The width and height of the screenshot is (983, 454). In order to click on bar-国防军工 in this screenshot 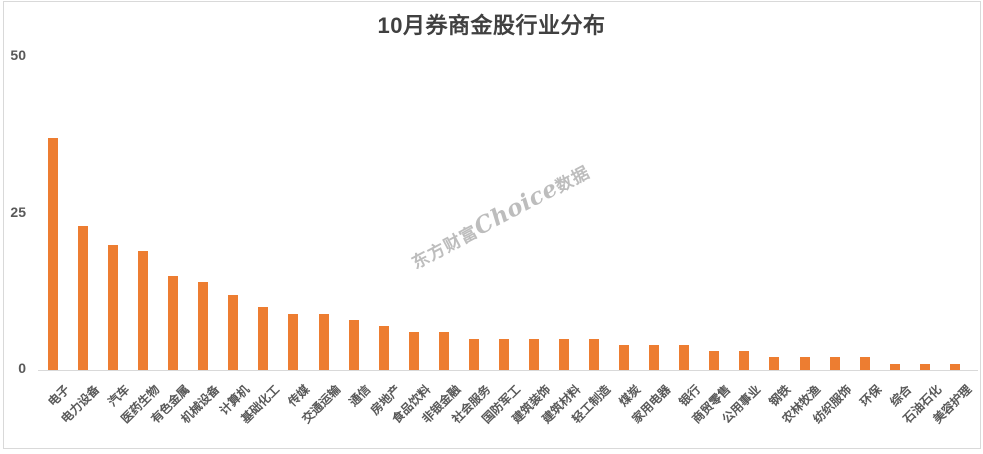, I will do `click(503, 354)`.